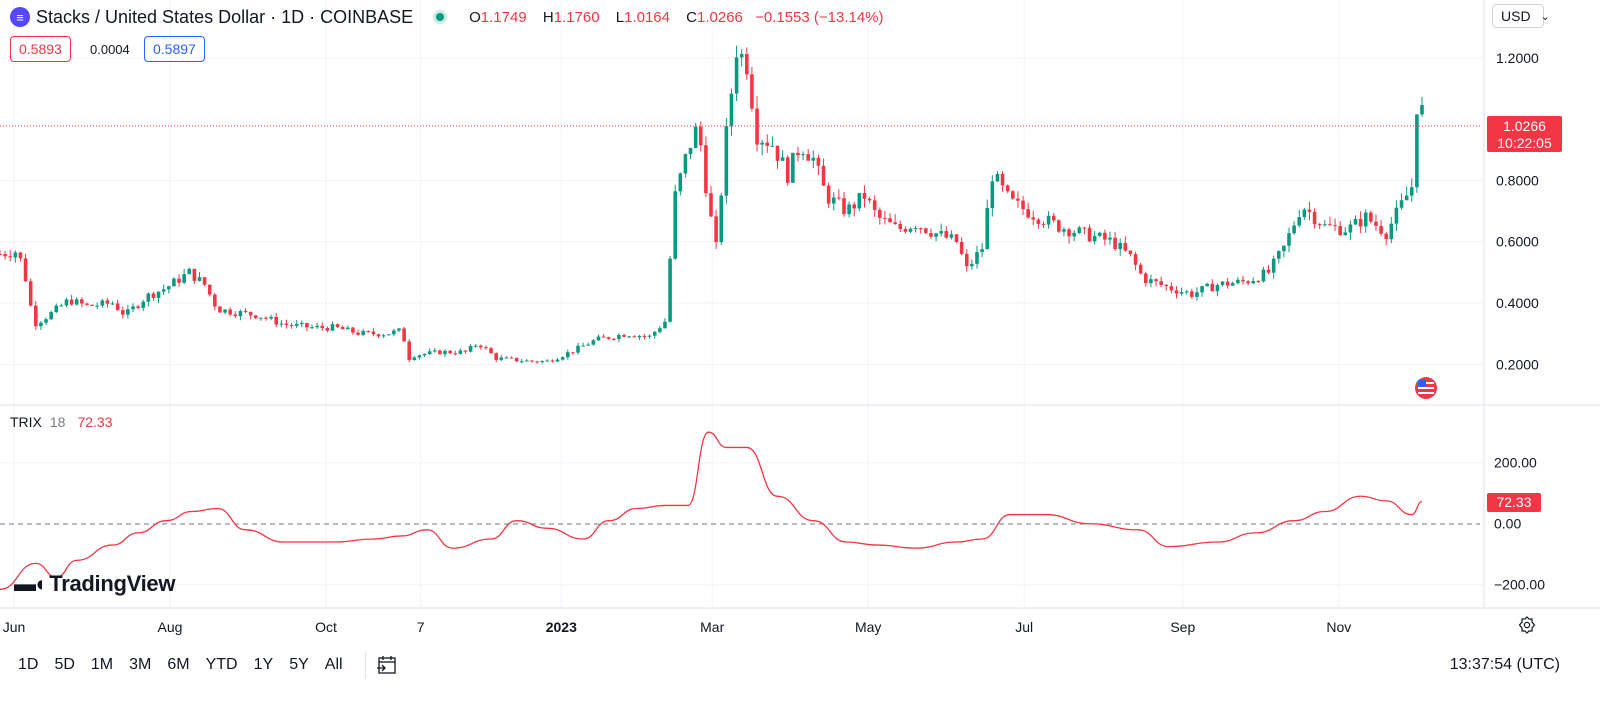  What do you see at coordinates (61, 422) in the screenshot?
I see `trix-legend: TRIX 18 72.33` at bounding box center [61, 422].